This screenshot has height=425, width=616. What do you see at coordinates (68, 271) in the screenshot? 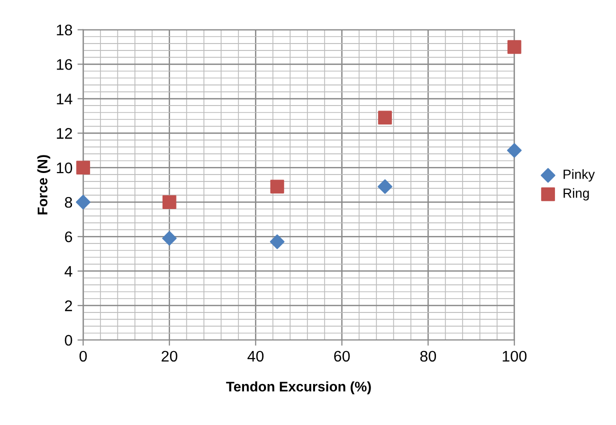
I see `y-tick-label: 4` at bounding box center [68, 271].